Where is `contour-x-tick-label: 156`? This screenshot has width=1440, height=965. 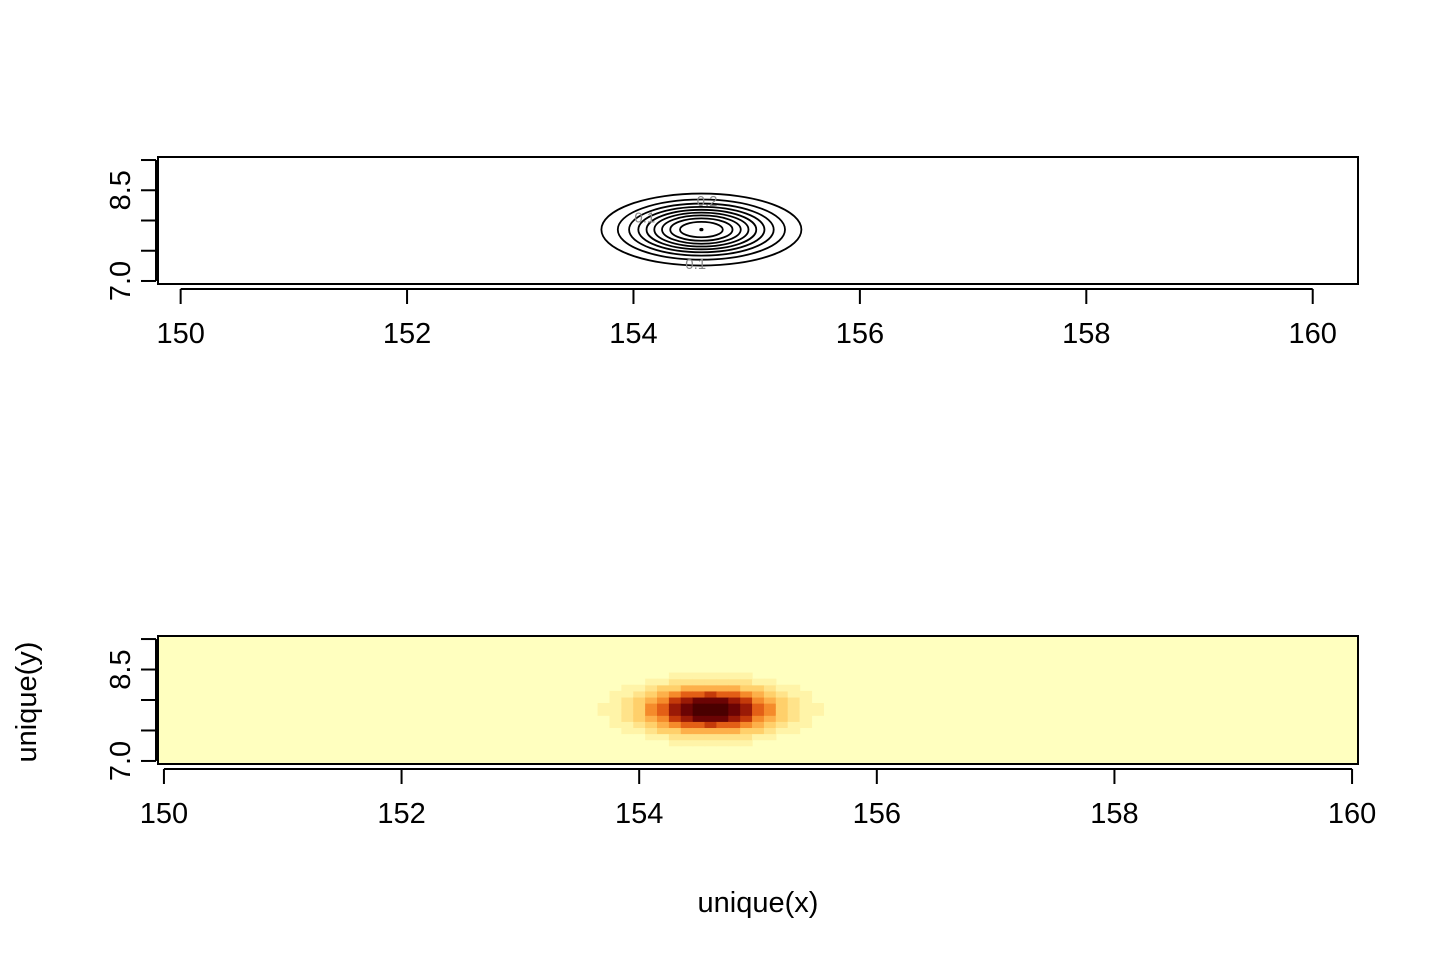 contour-x-tick-label: 156 is located at coordinates (860, 334).